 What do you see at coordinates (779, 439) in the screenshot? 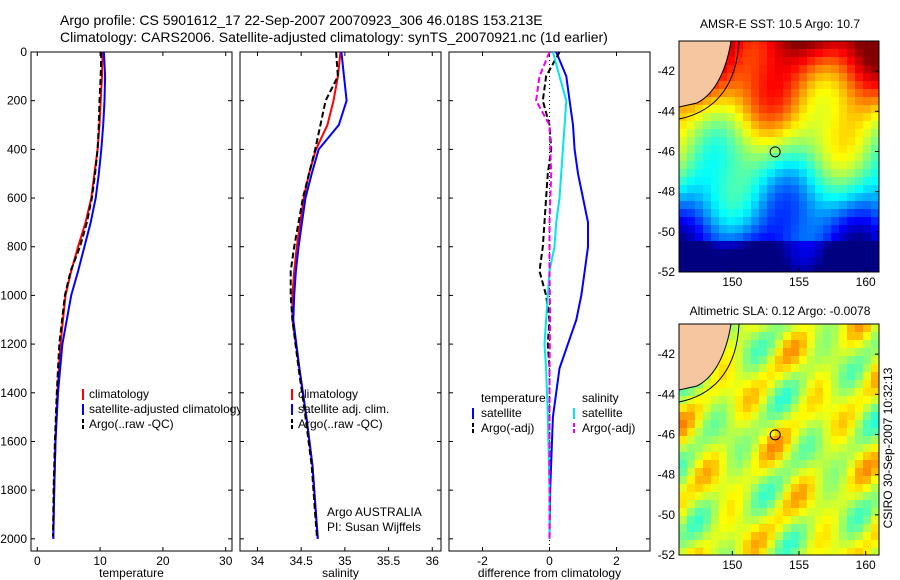
I see `heatmap-cells` at bounding box center [779, 439].